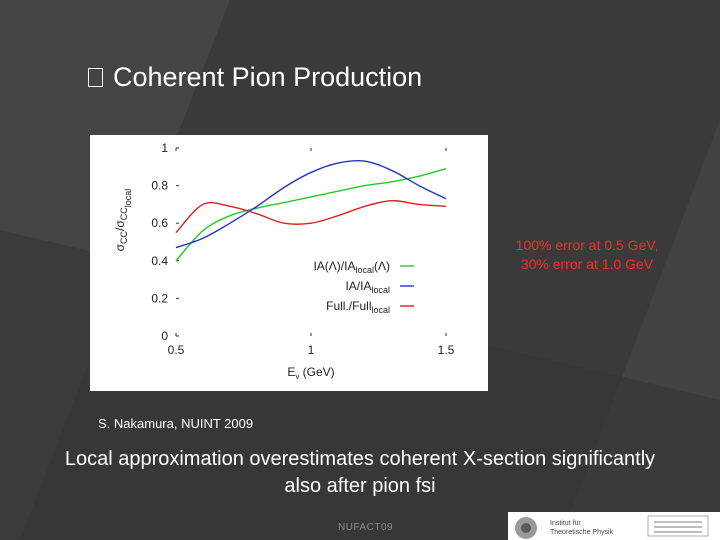  Describe the element at coordinates (311, 350) in the screenshot. I see `x-tick-label: 1` at that location.